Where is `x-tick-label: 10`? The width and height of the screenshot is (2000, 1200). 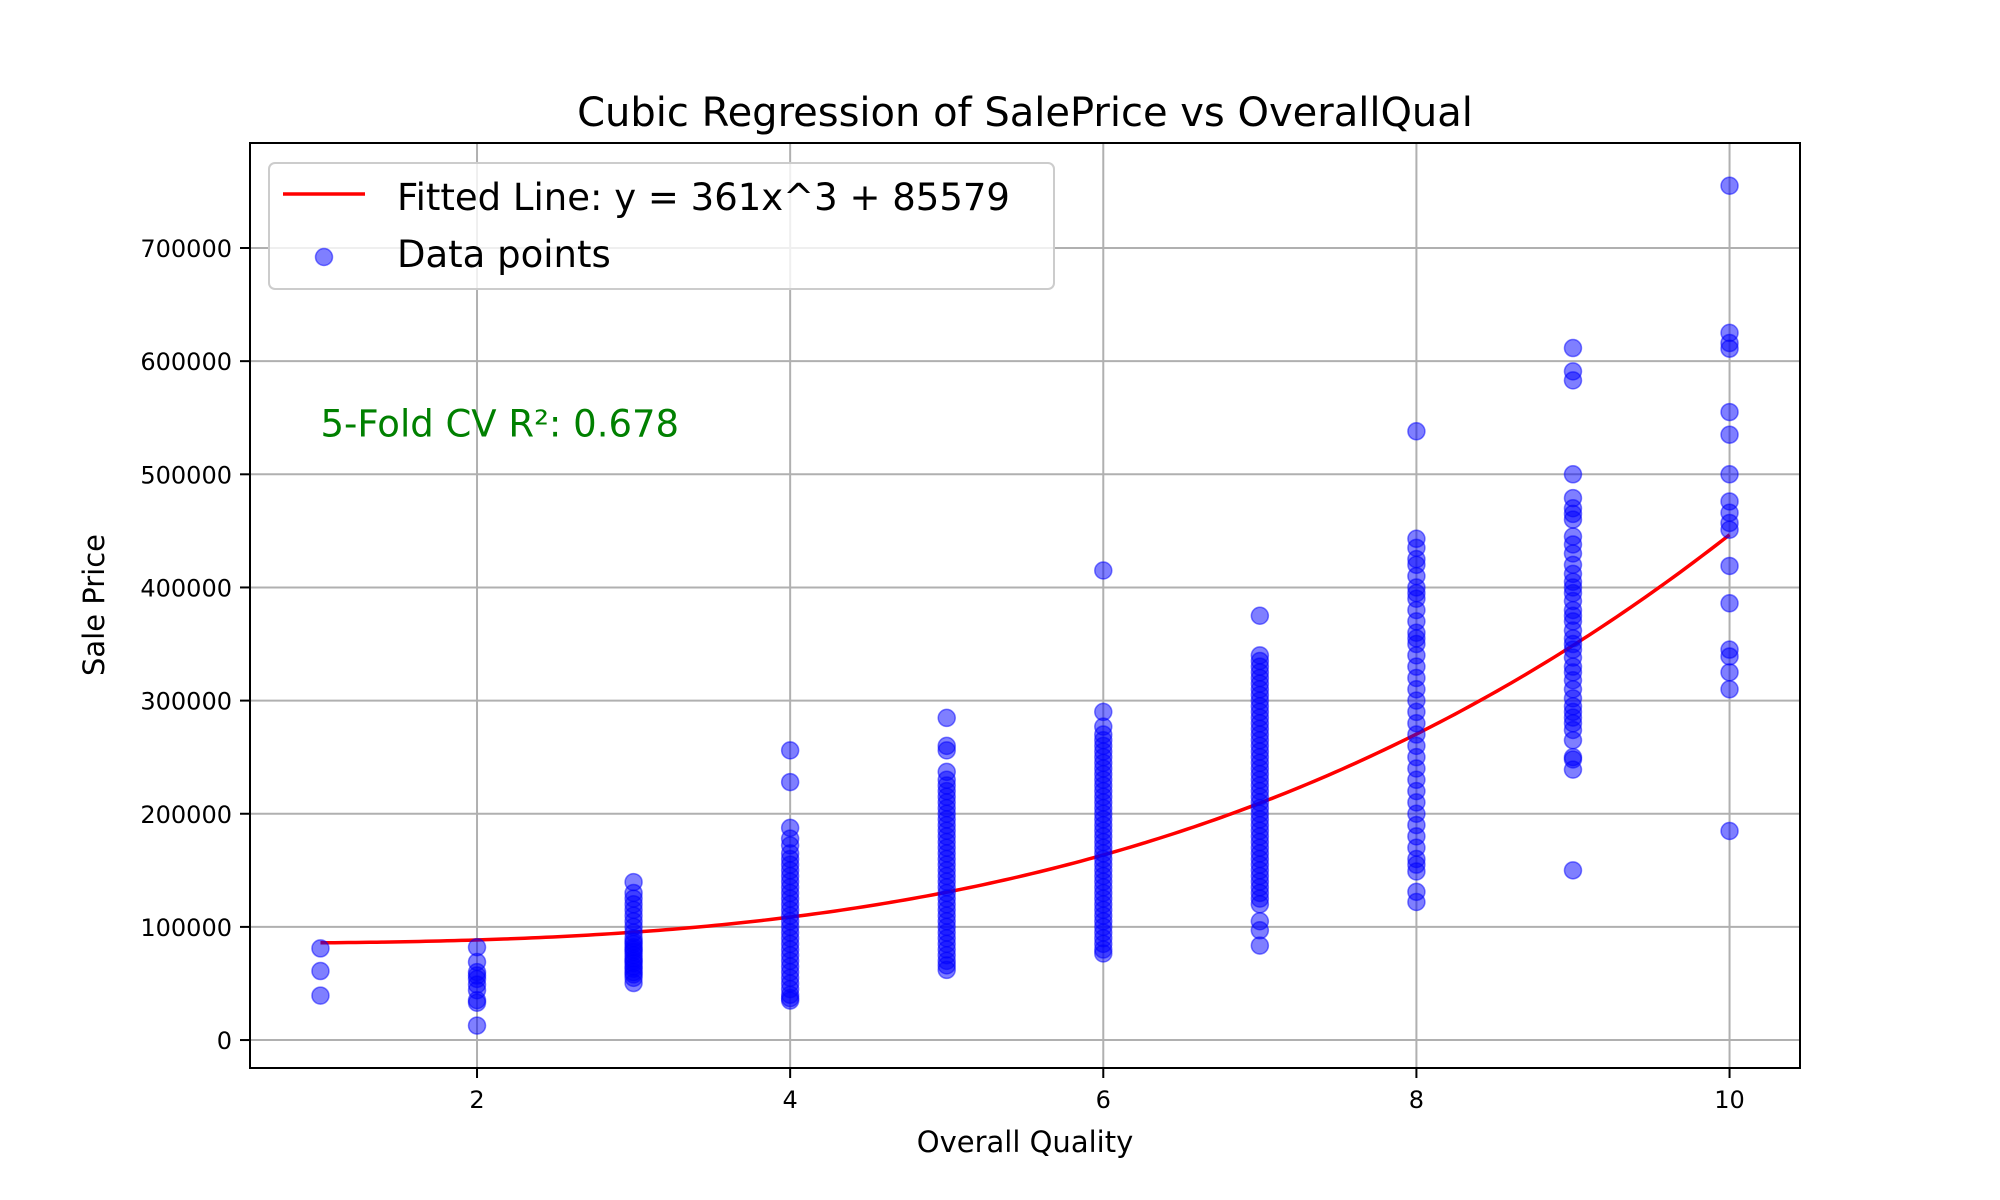 x-tick-label: 10 is located at coordinates (1729, 1100).